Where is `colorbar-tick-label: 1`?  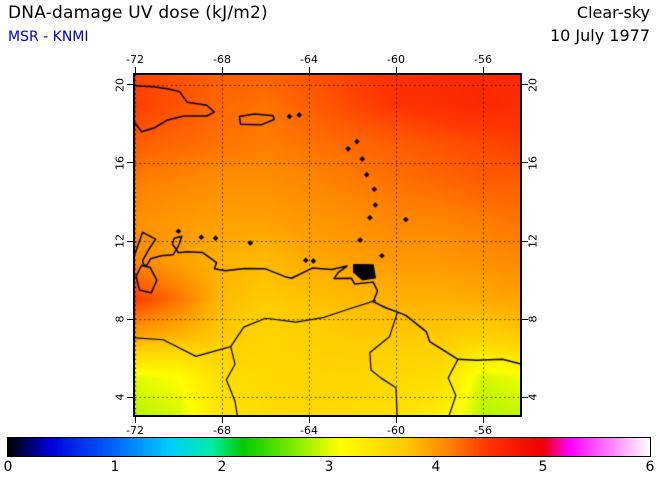
colorbar-tick-label: 1 is located at coordinates (115, 467).